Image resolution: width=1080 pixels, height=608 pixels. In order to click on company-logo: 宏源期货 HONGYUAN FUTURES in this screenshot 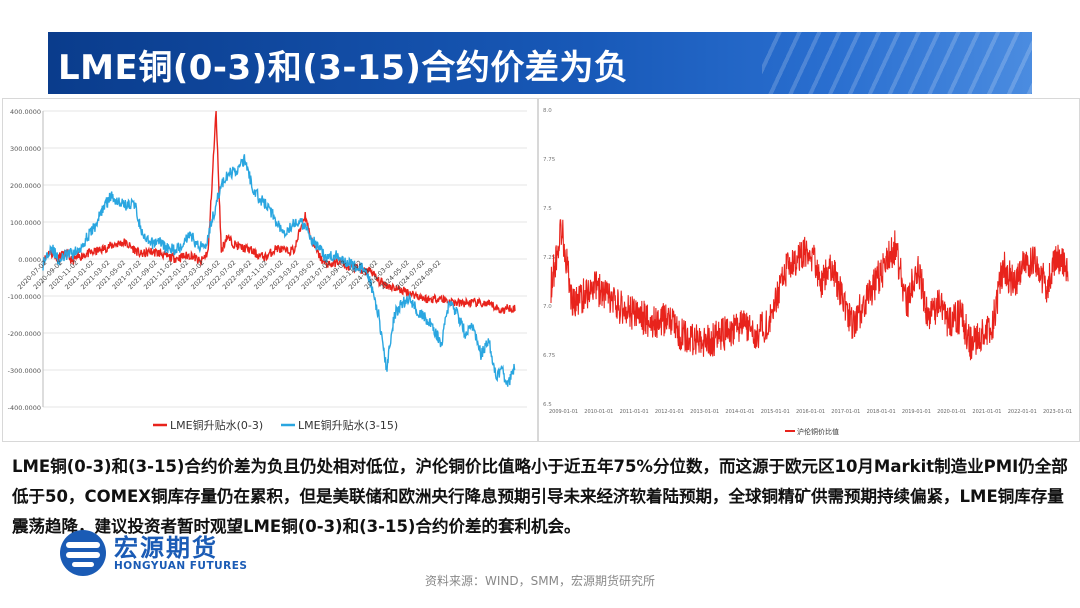, I will do `click(185, 553)`.